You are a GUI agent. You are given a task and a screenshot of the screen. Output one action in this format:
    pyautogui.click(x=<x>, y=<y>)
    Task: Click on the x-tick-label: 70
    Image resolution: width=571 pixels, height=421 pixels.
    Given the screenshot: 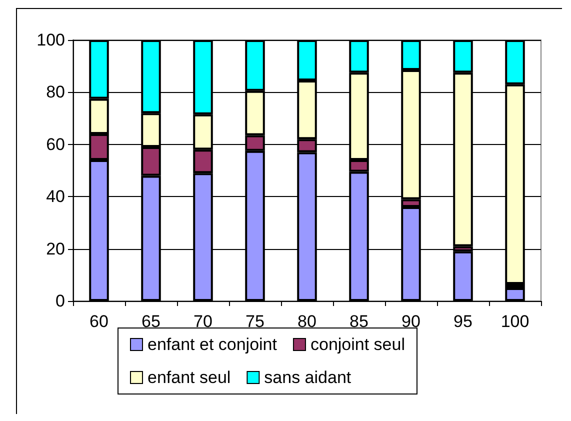 What is the action you would take?
    pyautogui.click(x=203, y=321)
    